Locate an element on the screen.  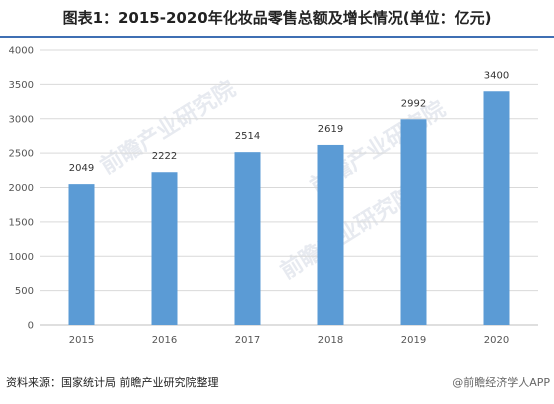
y-tick-label: 2000 is located at coordinates (21, 188).